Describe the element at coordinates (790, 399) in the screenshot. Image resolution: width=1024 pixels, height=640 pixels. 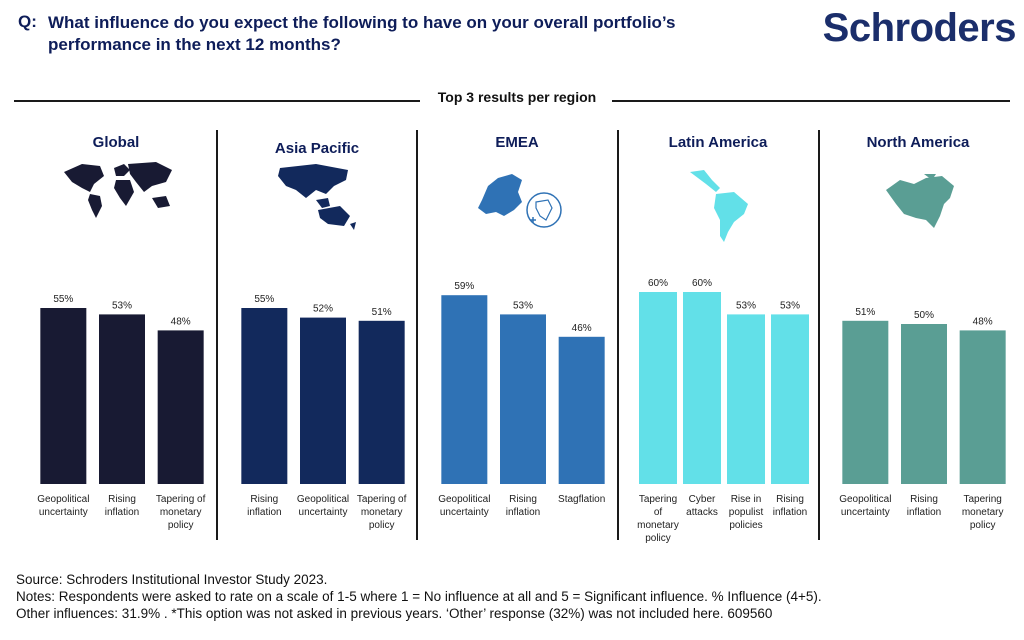
I see `bar-latin-america-rising-inflation` at that location.